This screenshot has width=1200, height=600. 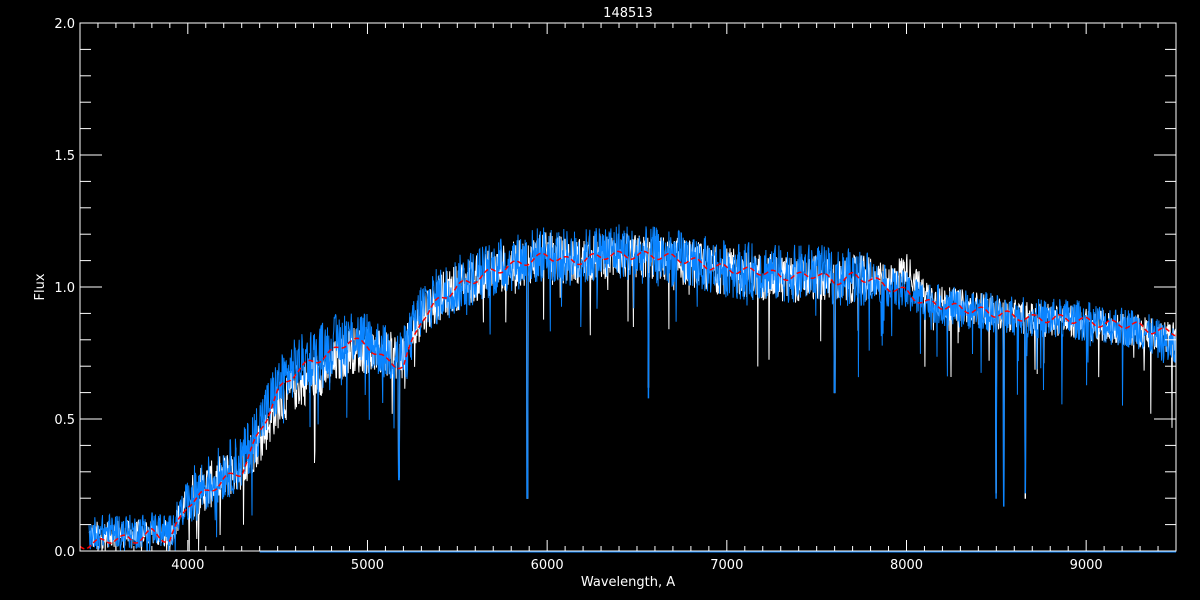 I want to click on x-tick-label: 8000, so click(x=906, y=565).